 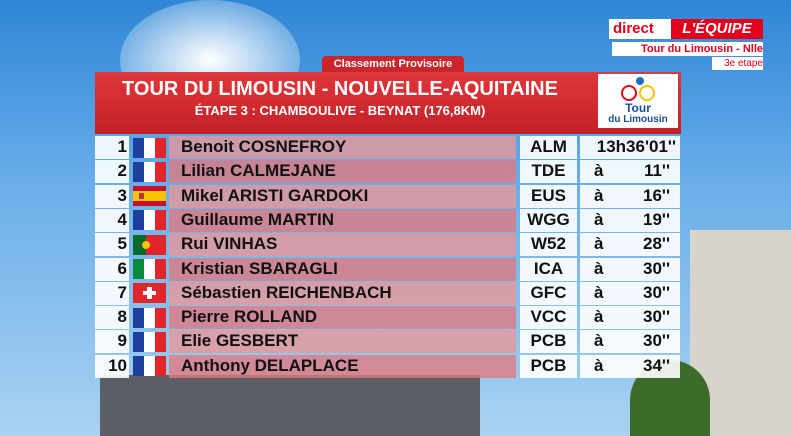 What do you see at coordinates (548, 195) in the screenshot?
I see `team: EUS` at bounding box center [548, 195].